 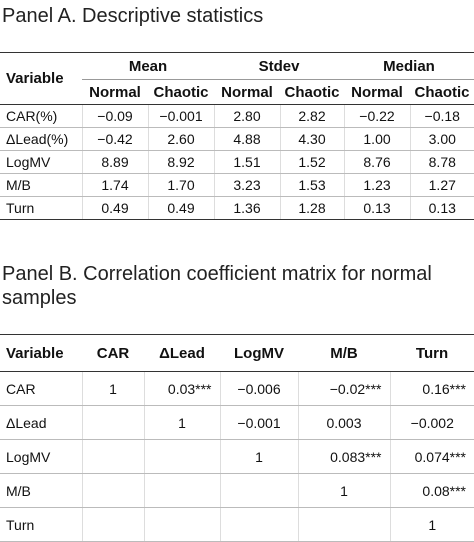 What do you see at coordinates (114, 185) in the screenshot?
I see `table-cell: 1.74` at bounding box center [114, 185].